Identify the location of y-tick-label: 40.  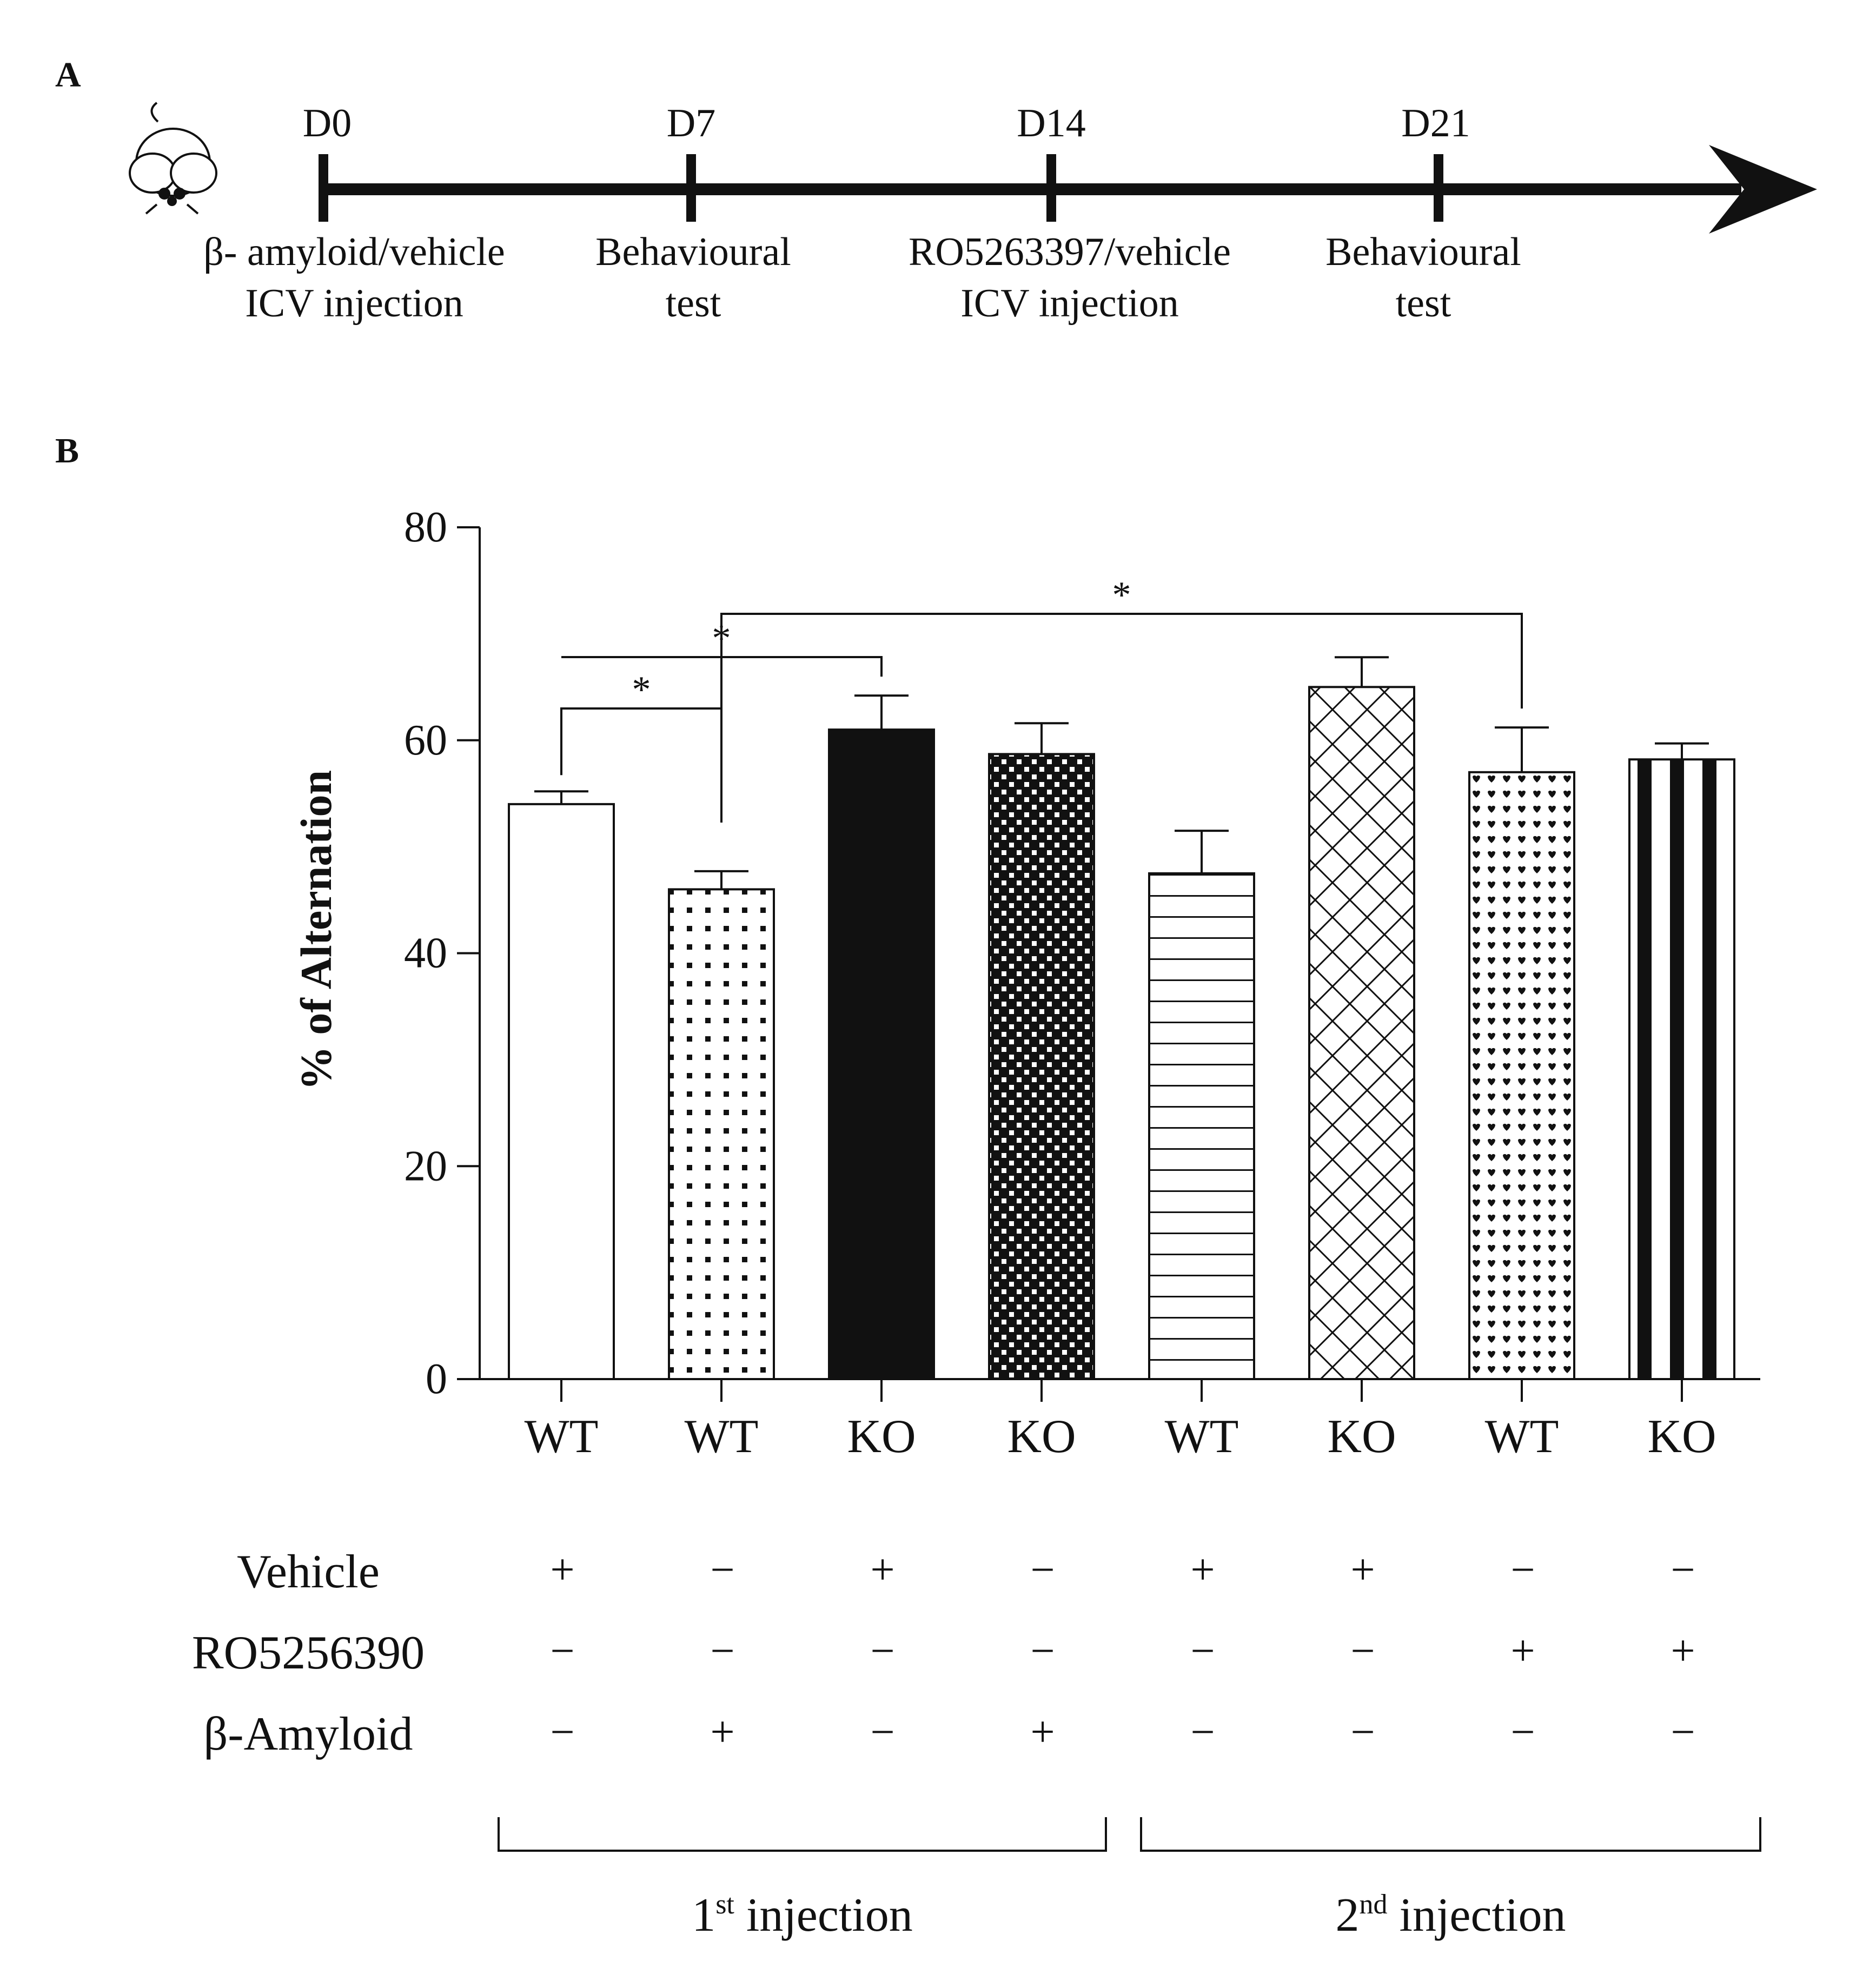
(425, 953).